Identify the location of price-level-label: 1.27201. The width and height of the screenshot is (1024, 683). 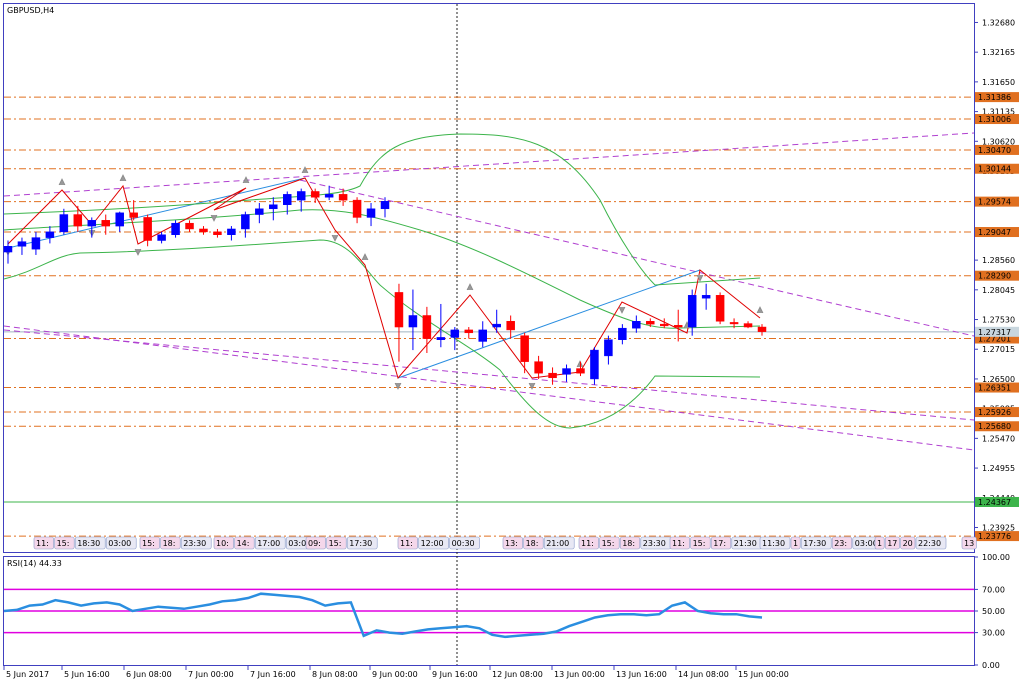
(994, 339).